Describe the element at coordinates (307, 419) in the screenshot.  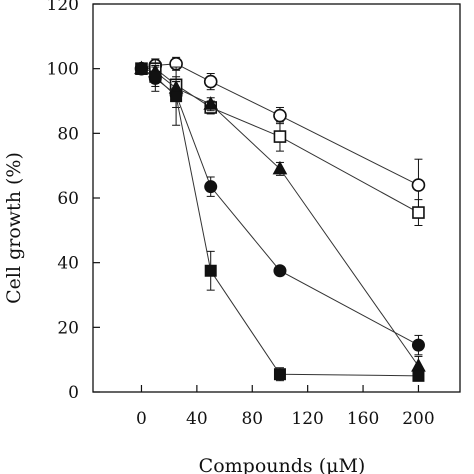
I see `x-tick-label: 120` at that location.